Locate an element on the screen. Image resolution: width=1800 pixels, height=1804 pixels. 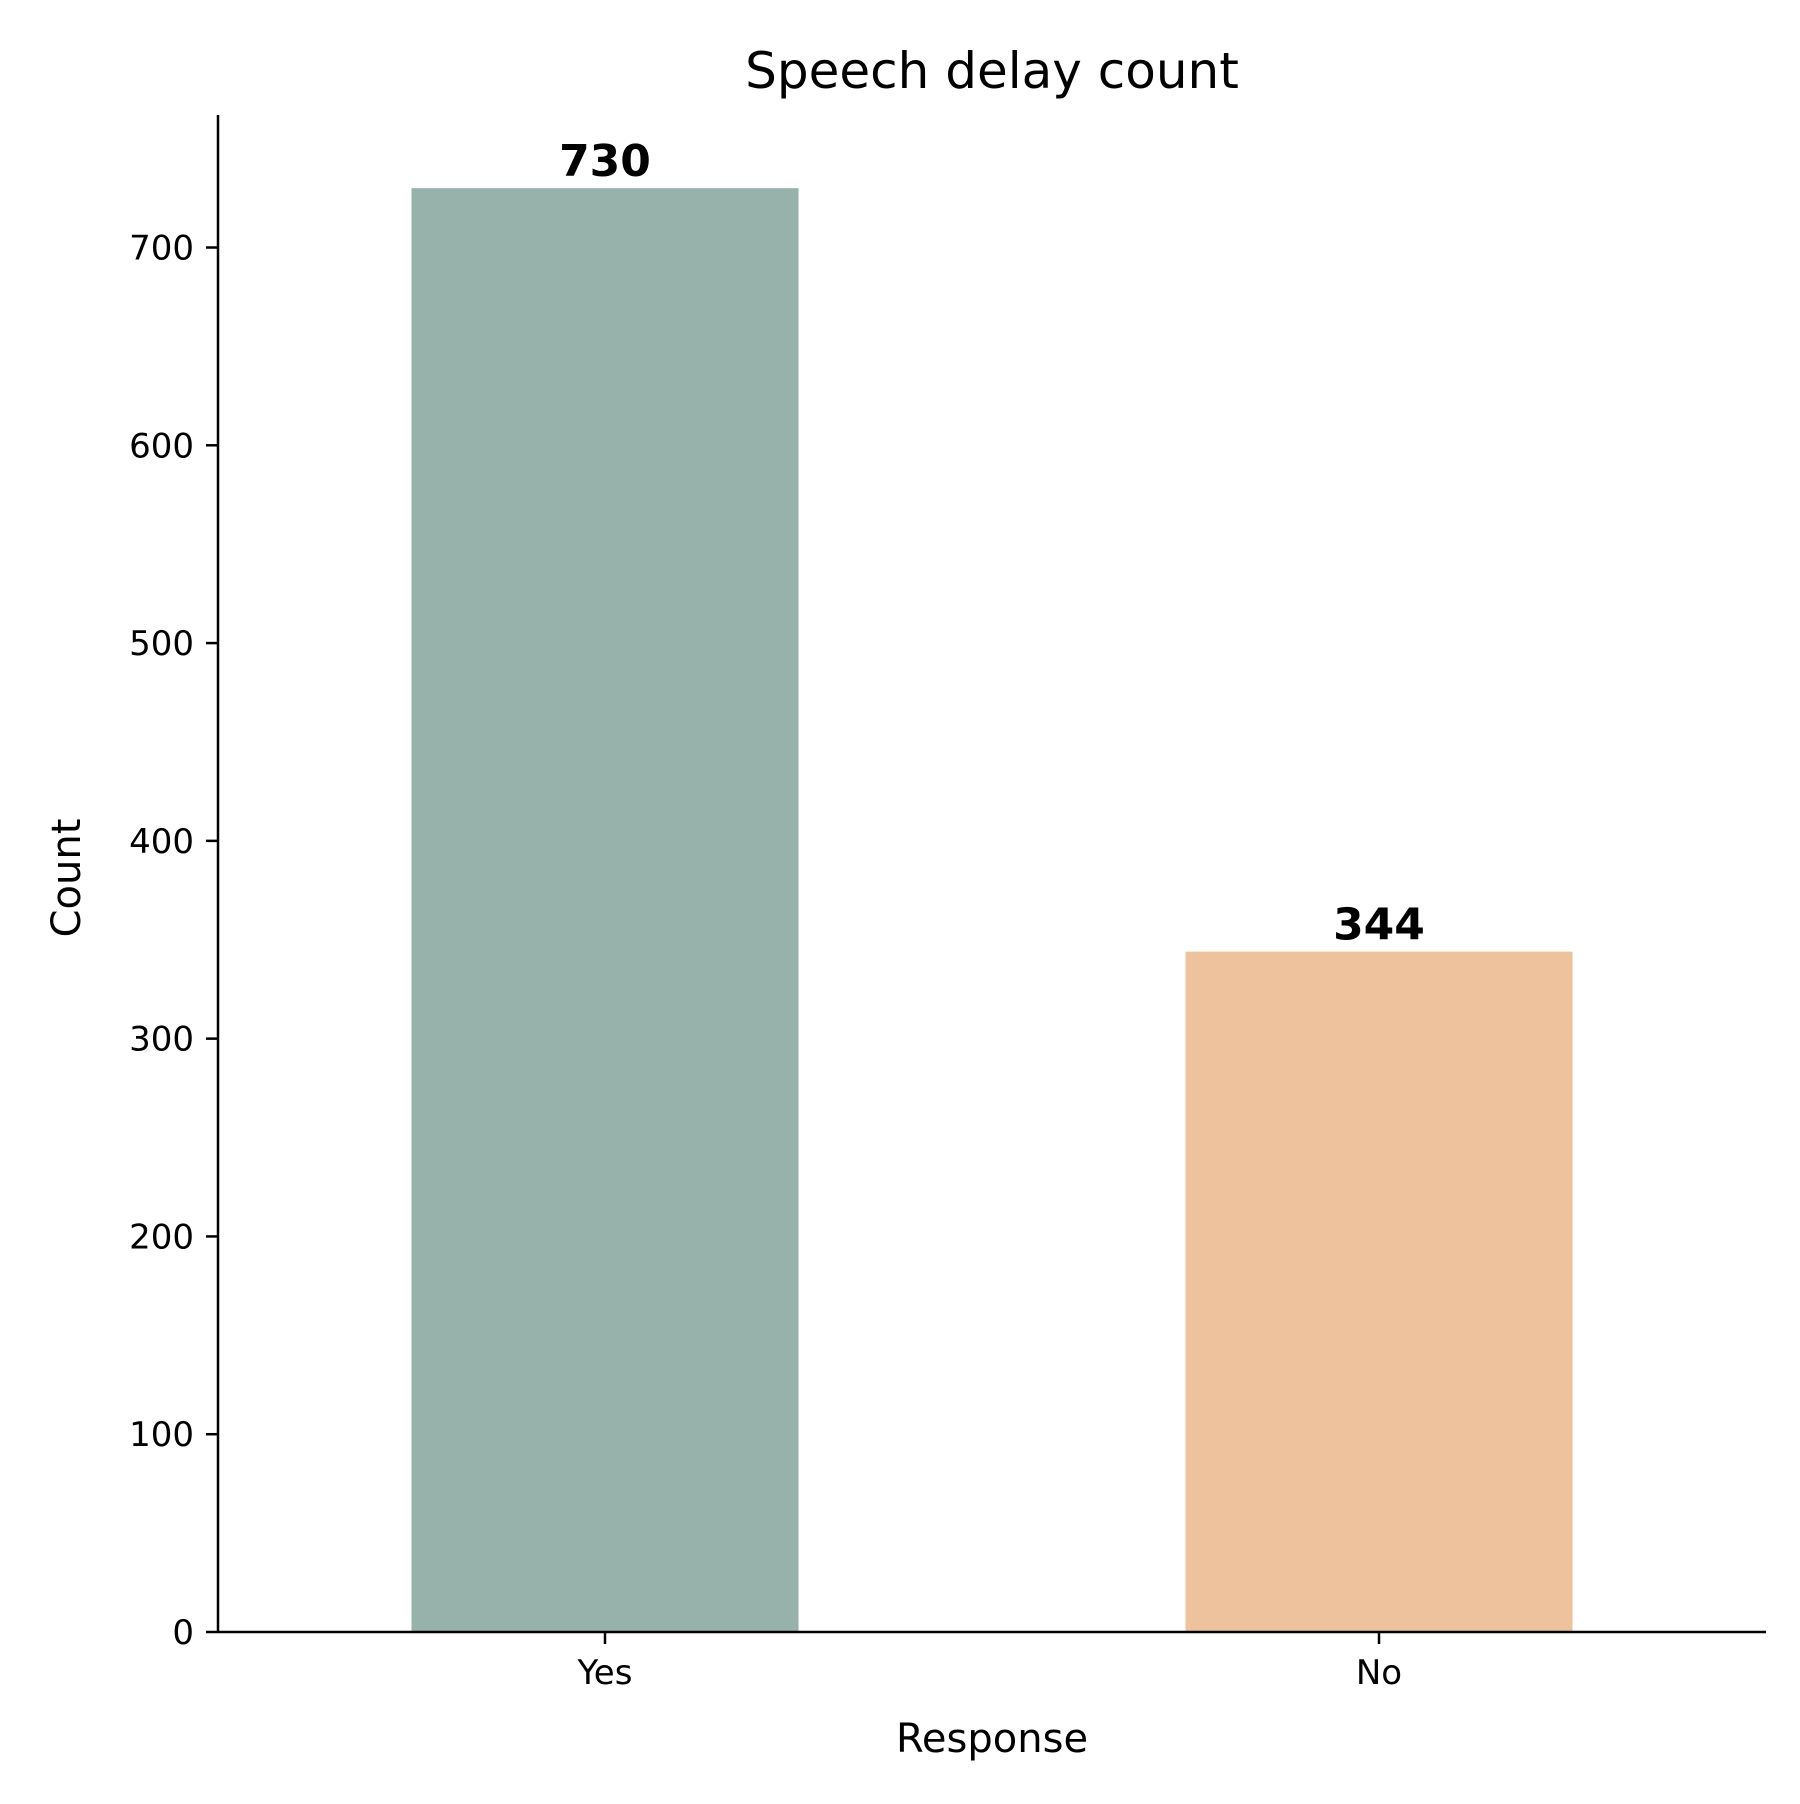
y-tick-label-200: 200 is located at coordinates (161, 1237).